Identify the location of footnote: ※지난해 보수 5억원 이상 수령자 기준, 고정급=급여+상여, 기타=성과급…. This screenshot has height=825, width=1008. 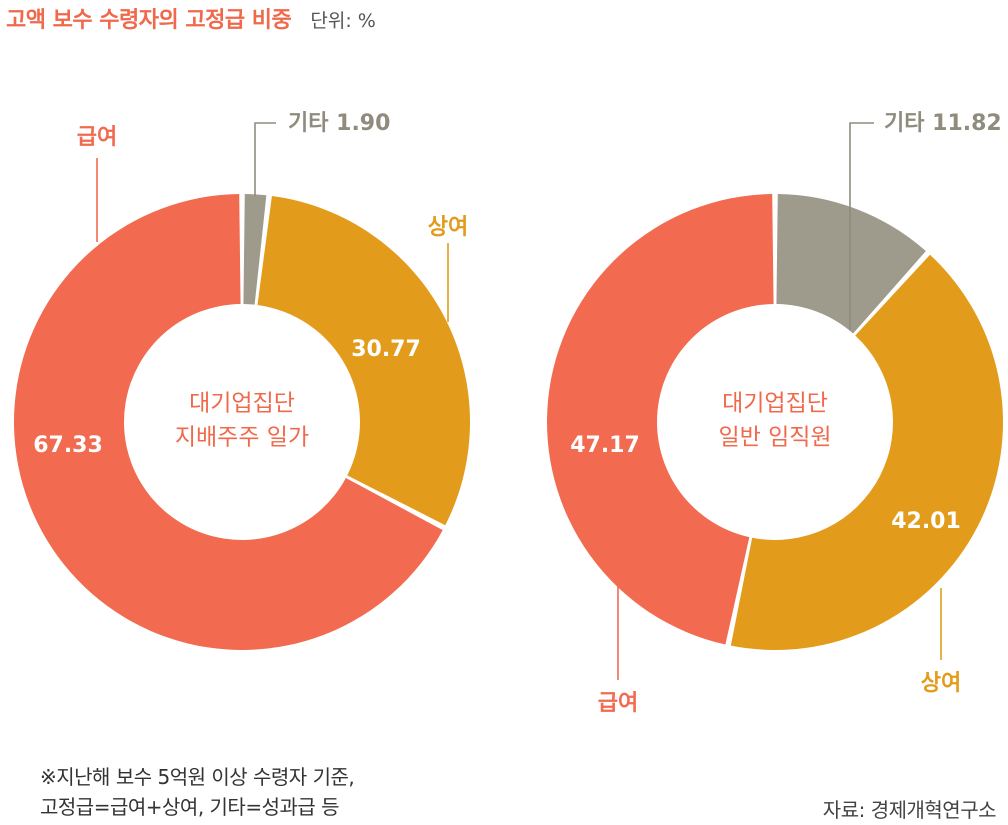
(197, 792).